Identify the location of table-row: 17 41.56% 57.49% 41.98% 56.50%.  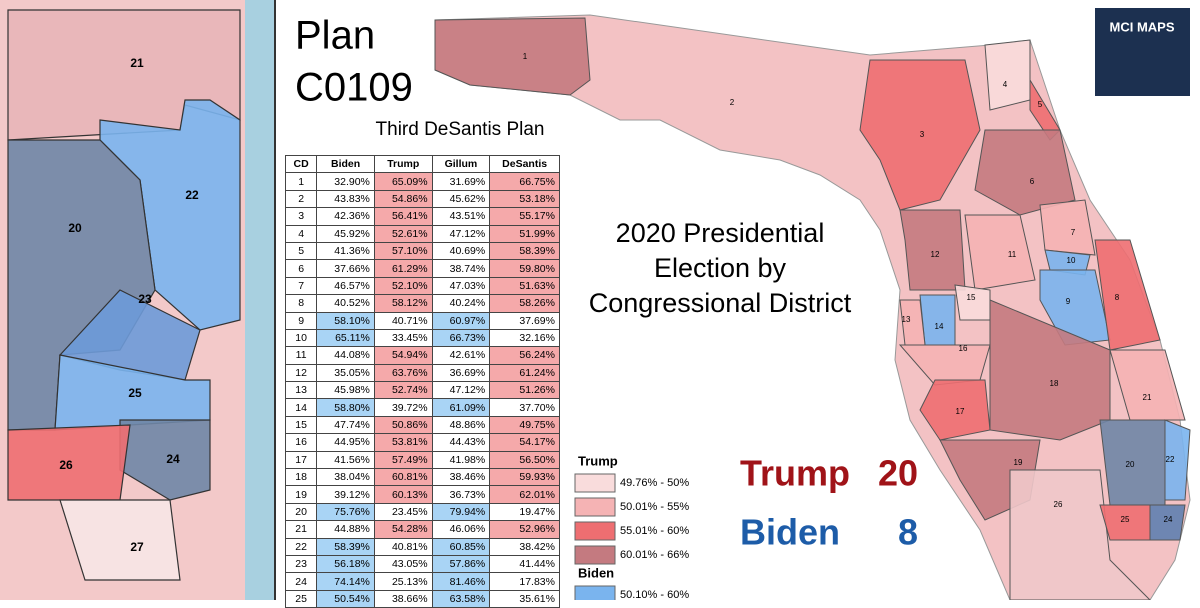
(422, 460).